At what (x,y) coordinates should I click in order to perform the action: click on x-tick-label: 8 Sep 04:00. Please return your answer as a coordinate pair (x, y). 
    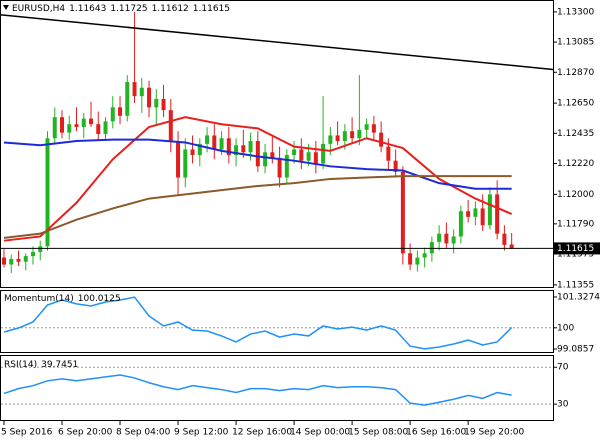
    Looking at the image, I should click on (143, 433).